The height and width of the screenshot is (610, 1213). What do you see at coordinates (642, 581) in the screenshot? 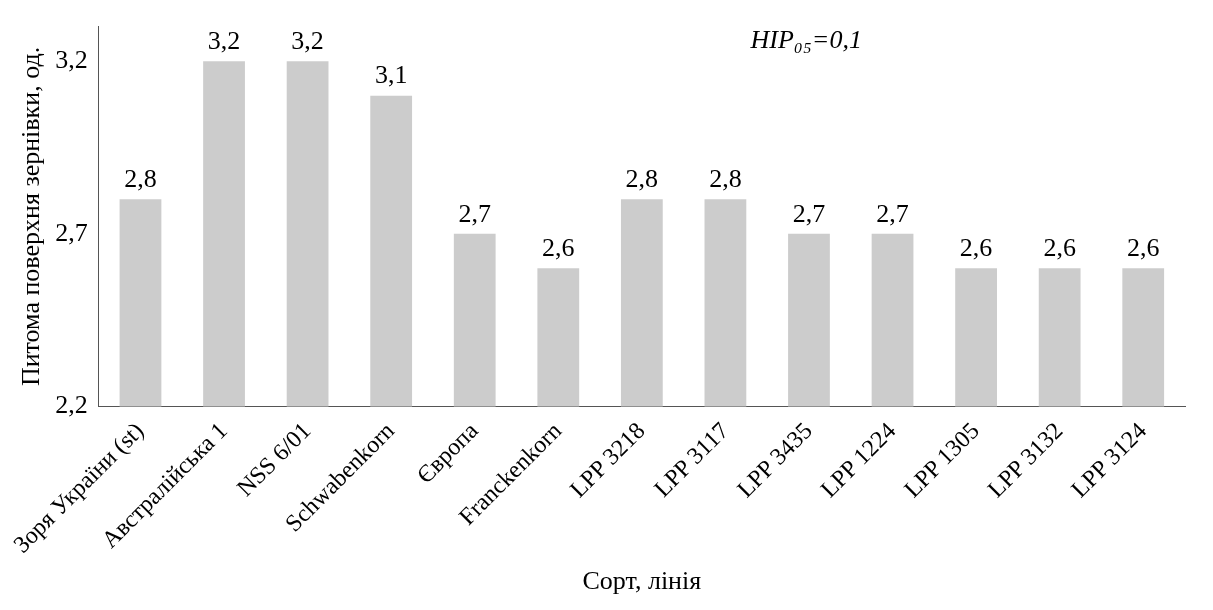
I see `x-axis-title: Сорт, лінія` at bounding box center [642, 581].